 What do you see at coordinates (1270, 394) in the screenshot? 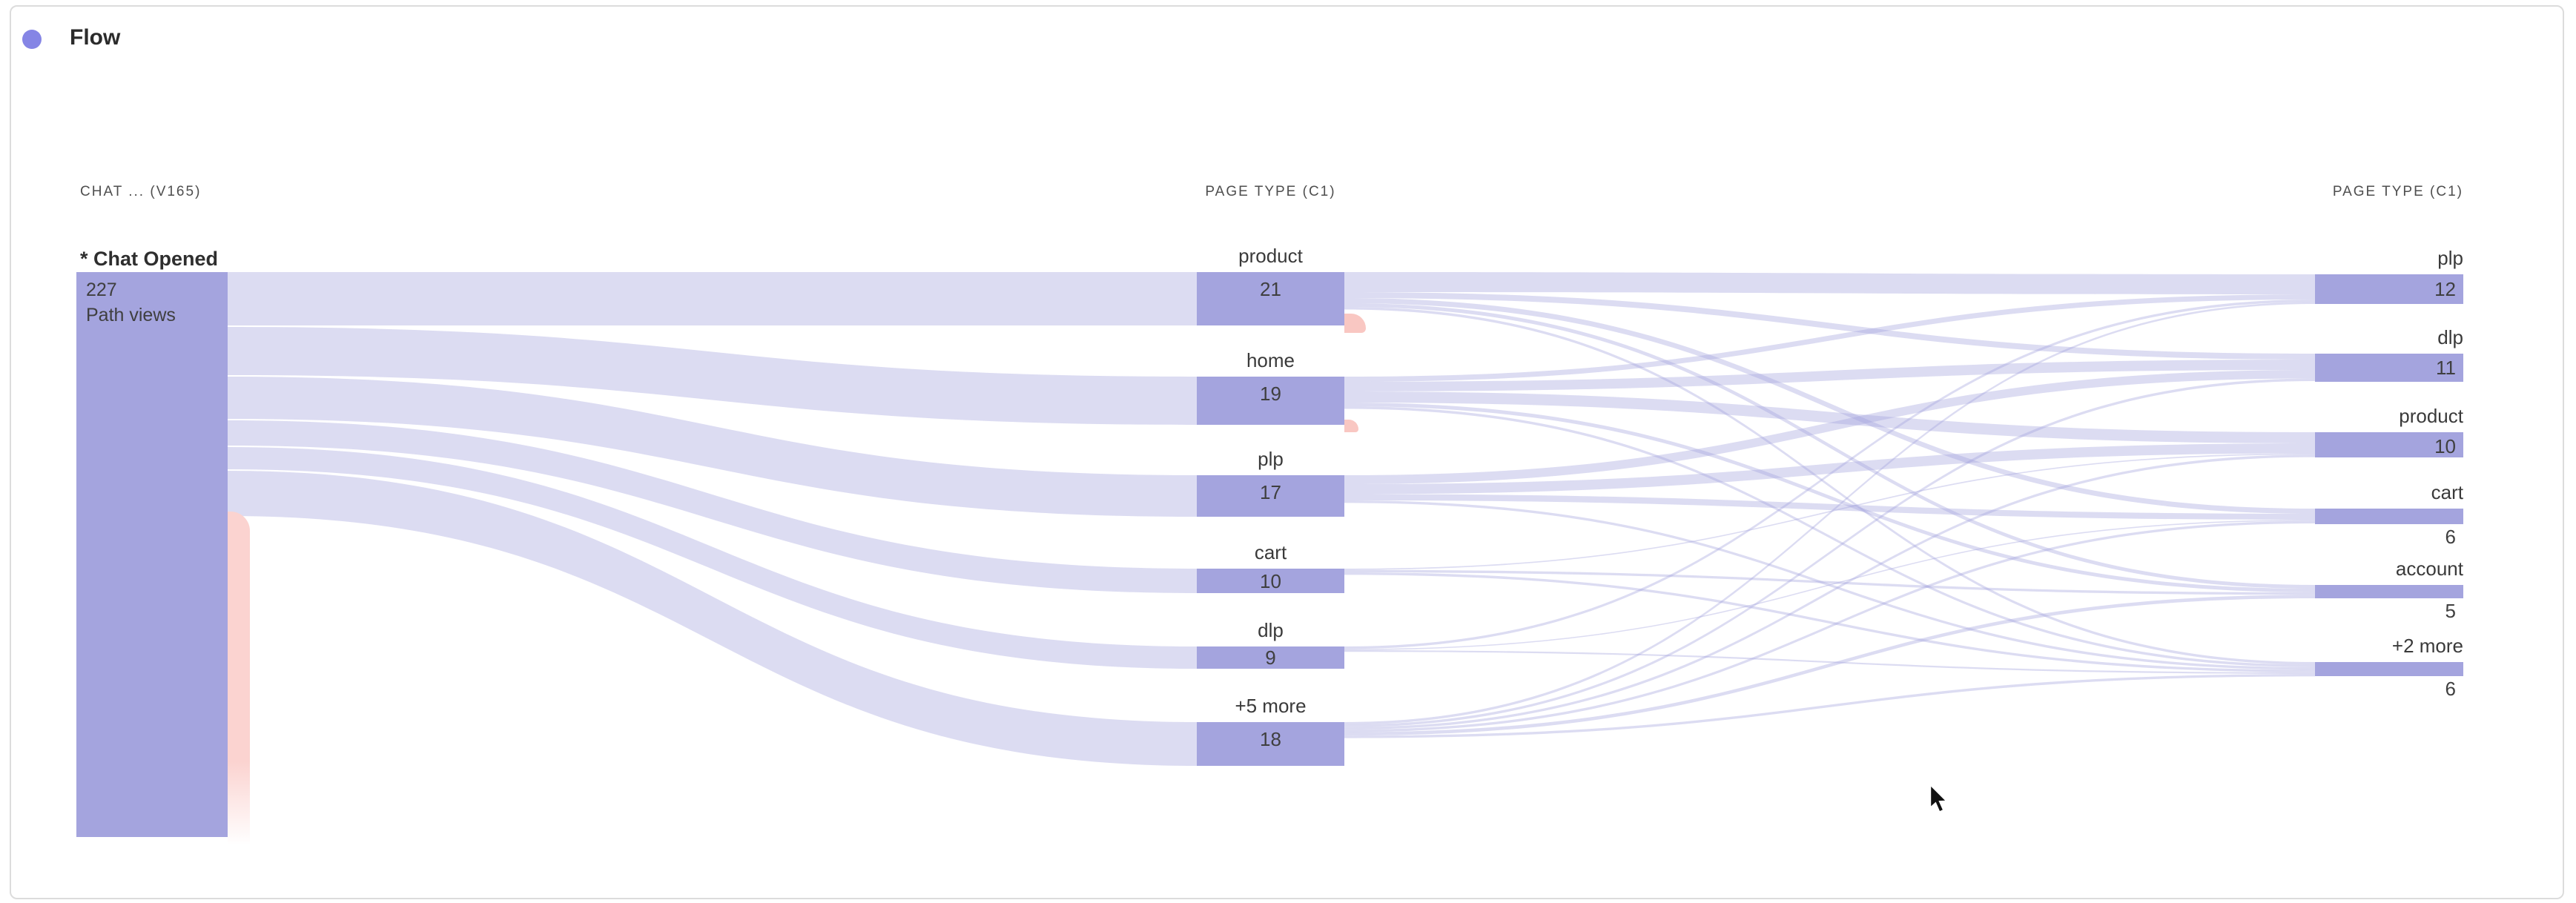
I see `mid-node-value: 19` at bounding box center [1270, 394].